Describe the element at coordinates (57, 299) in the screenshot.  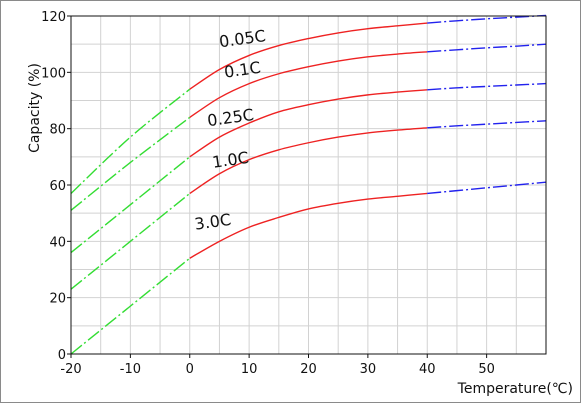
I see `y-tick-label: 20` at that location.